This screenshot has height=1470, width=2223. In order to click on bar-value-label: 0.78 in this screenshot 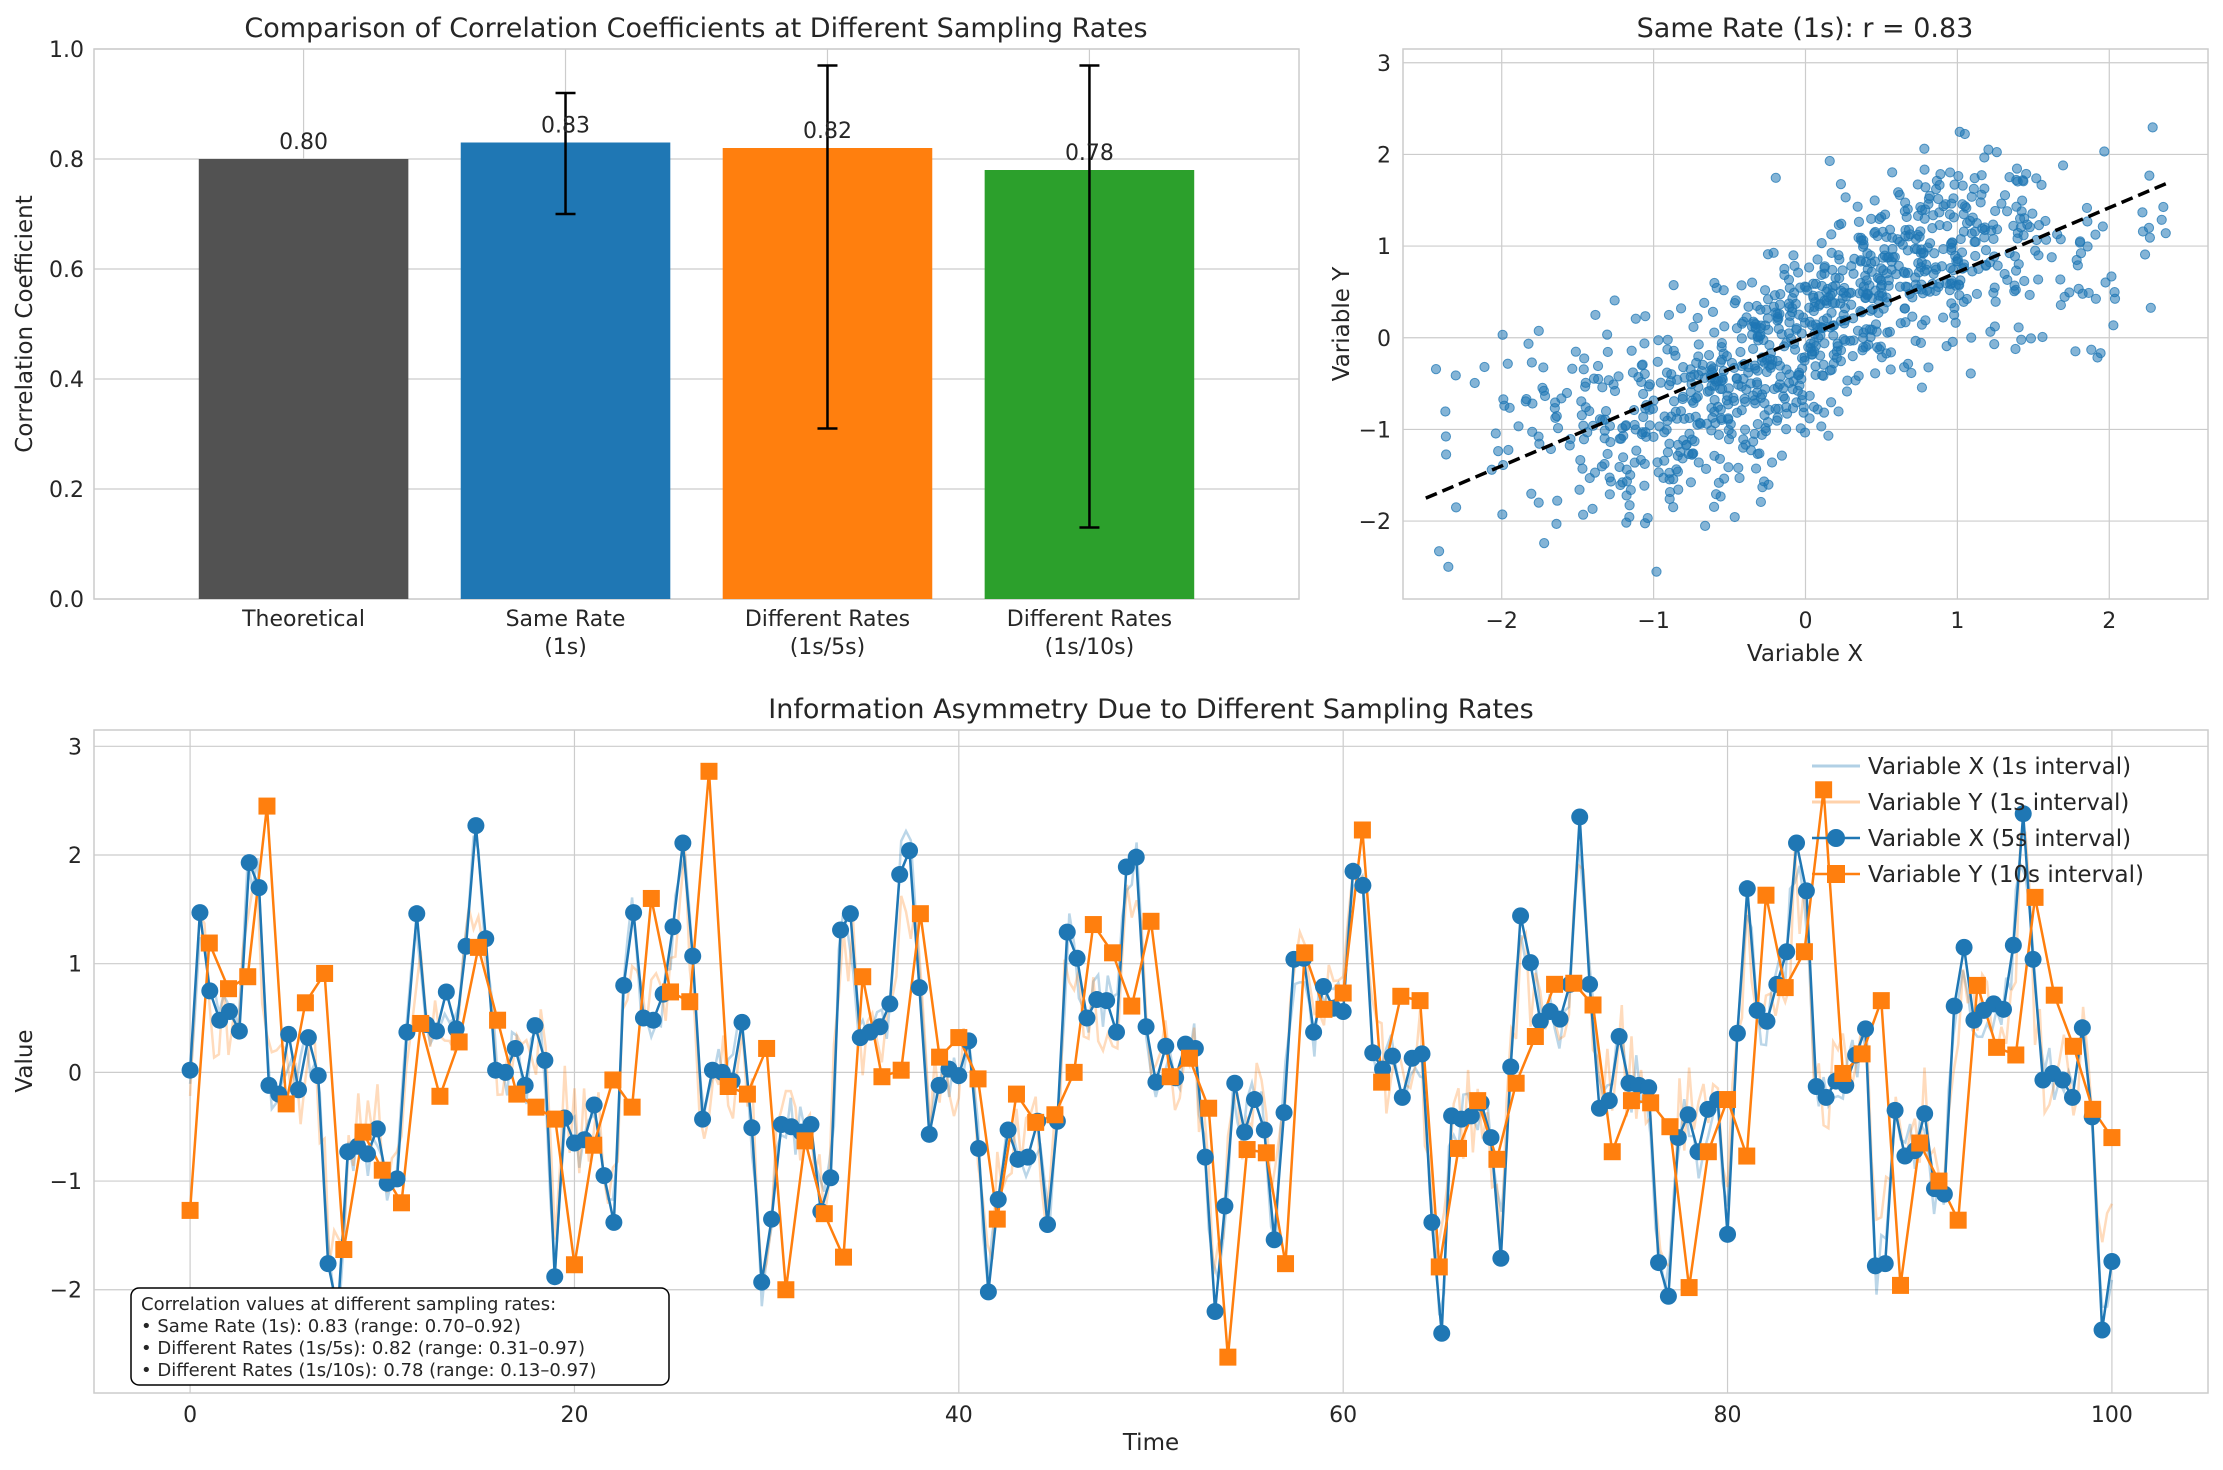, I will do `click(1089, 153)`.